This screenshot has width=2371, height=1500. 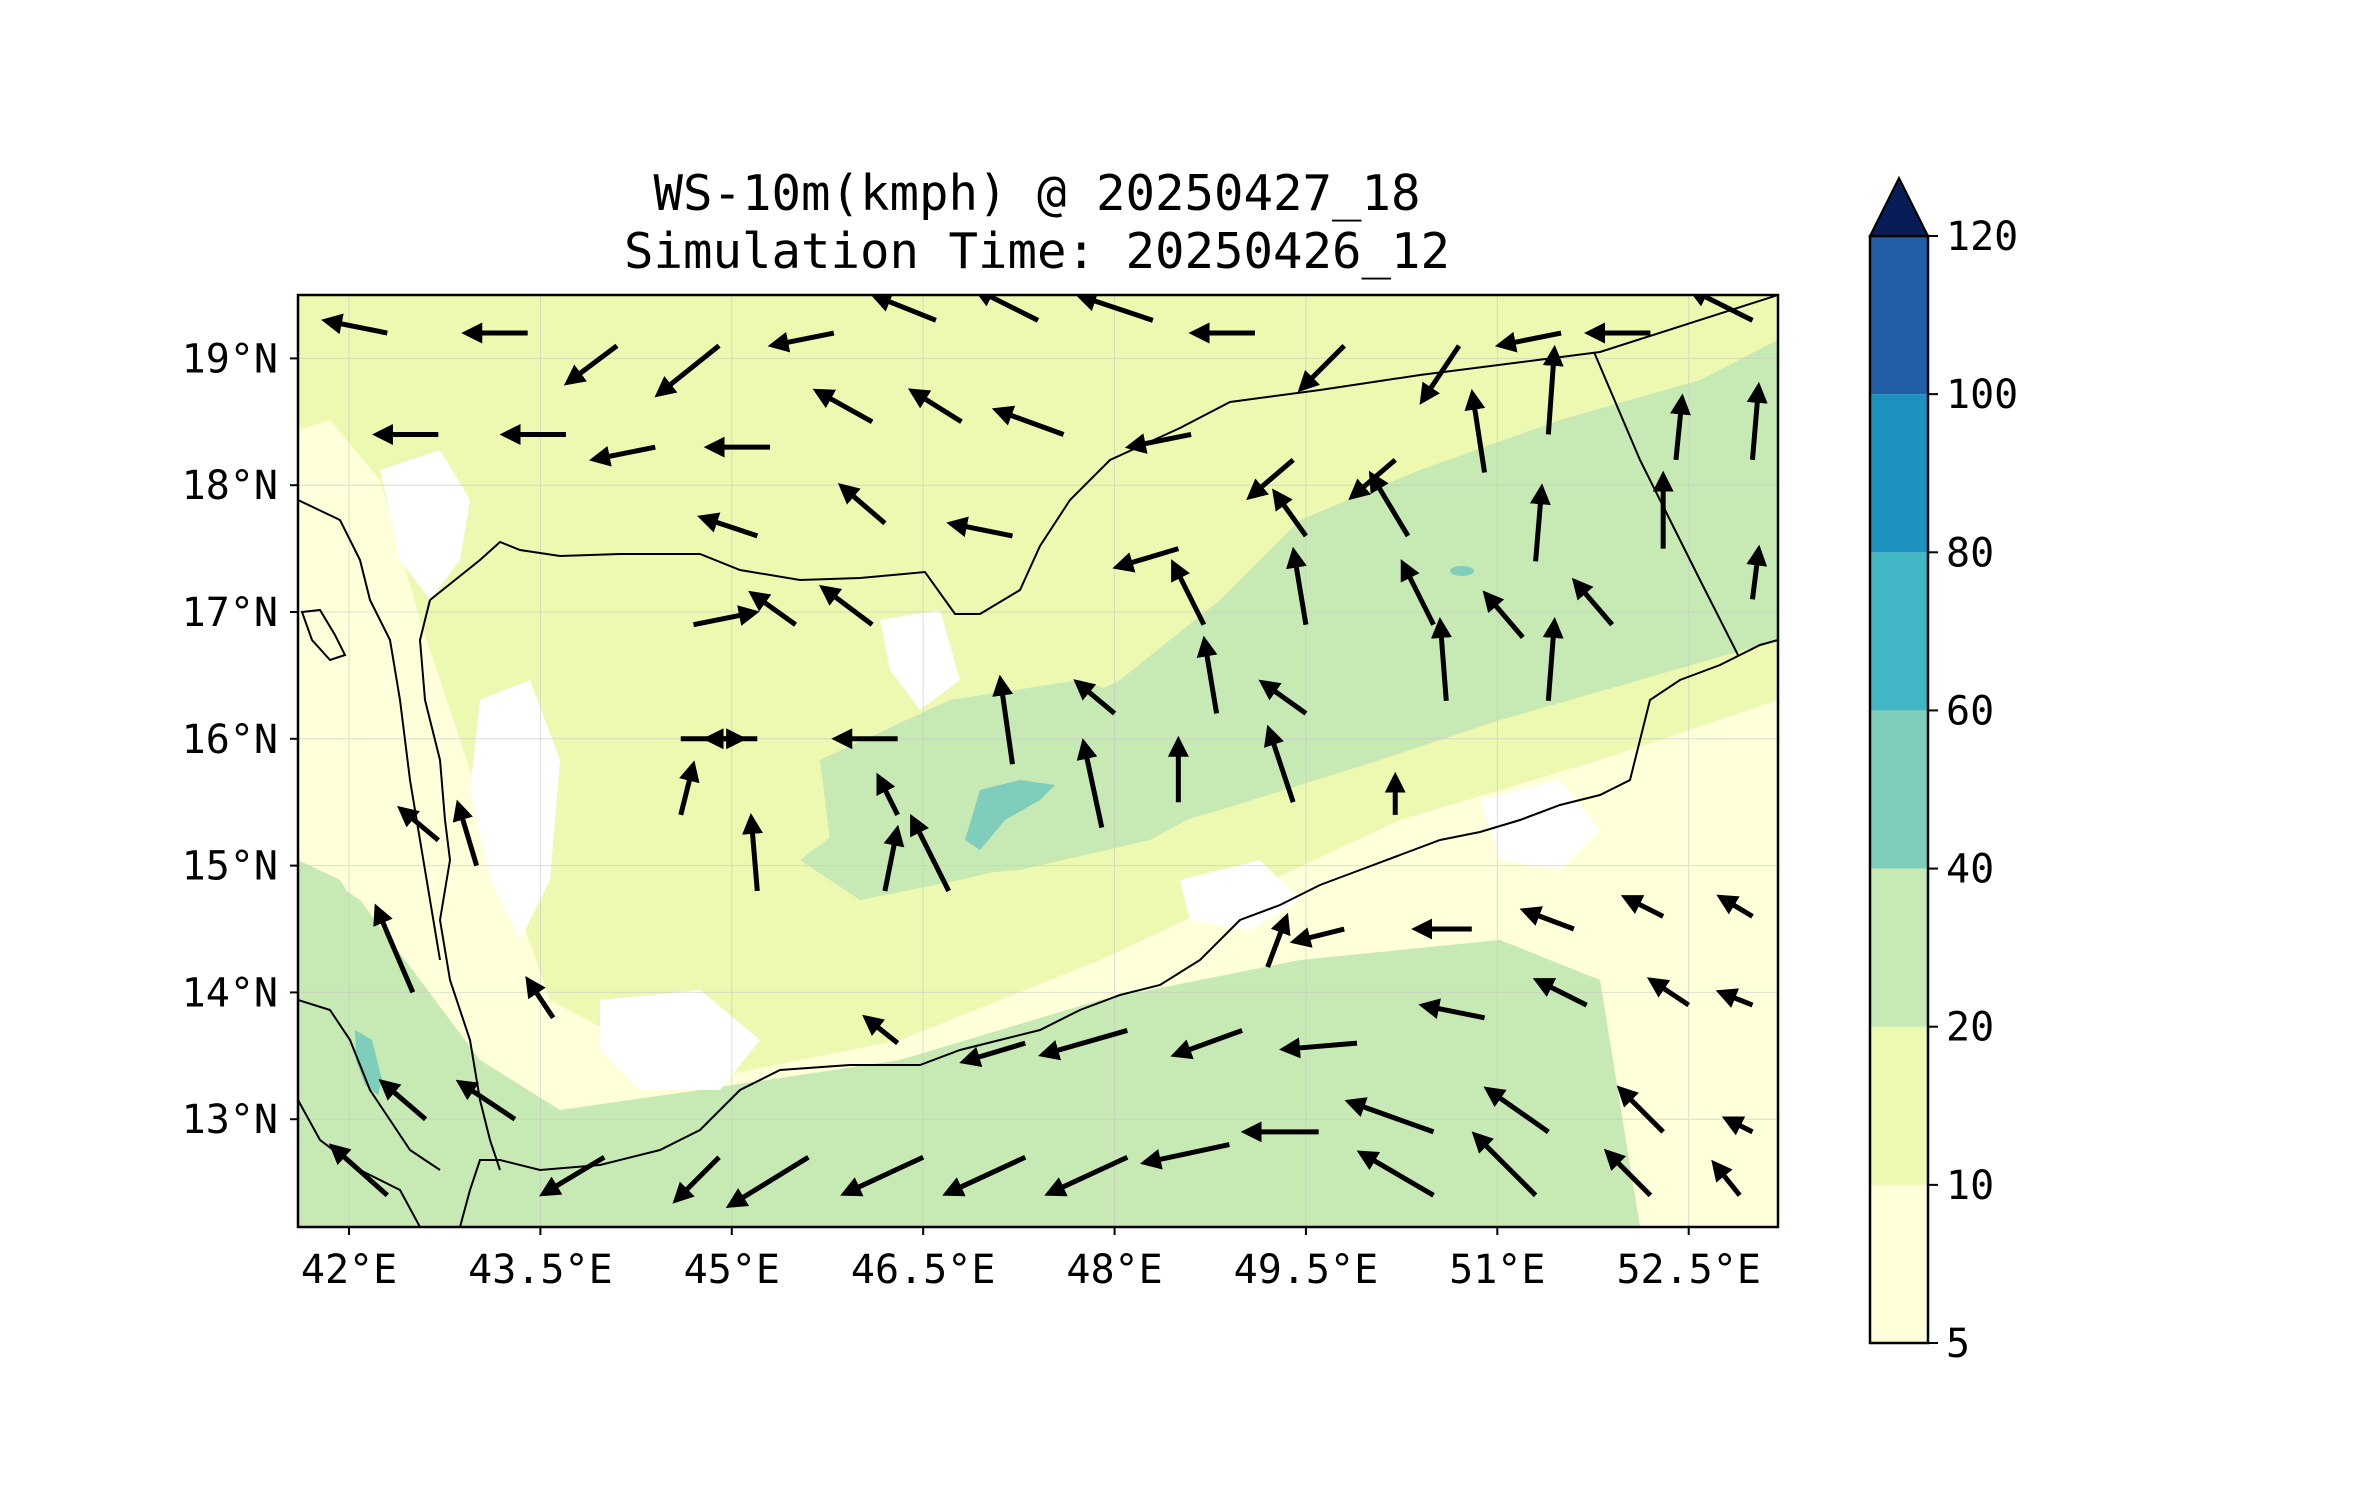 What do you see at coordinates (1958, 1344) in the screenshot?
I see `colorbar-label: 5` at bounding box center [1958, 1344].